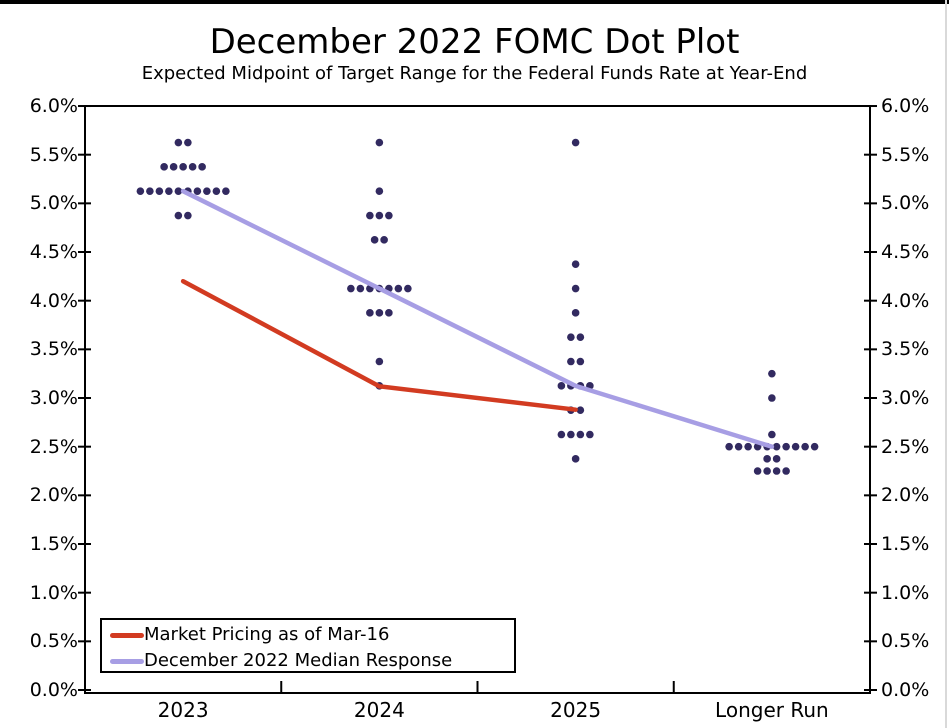 The image size is (949, 728). I want to click on y-tick-label-left: 6.0%, so click(53, 106).